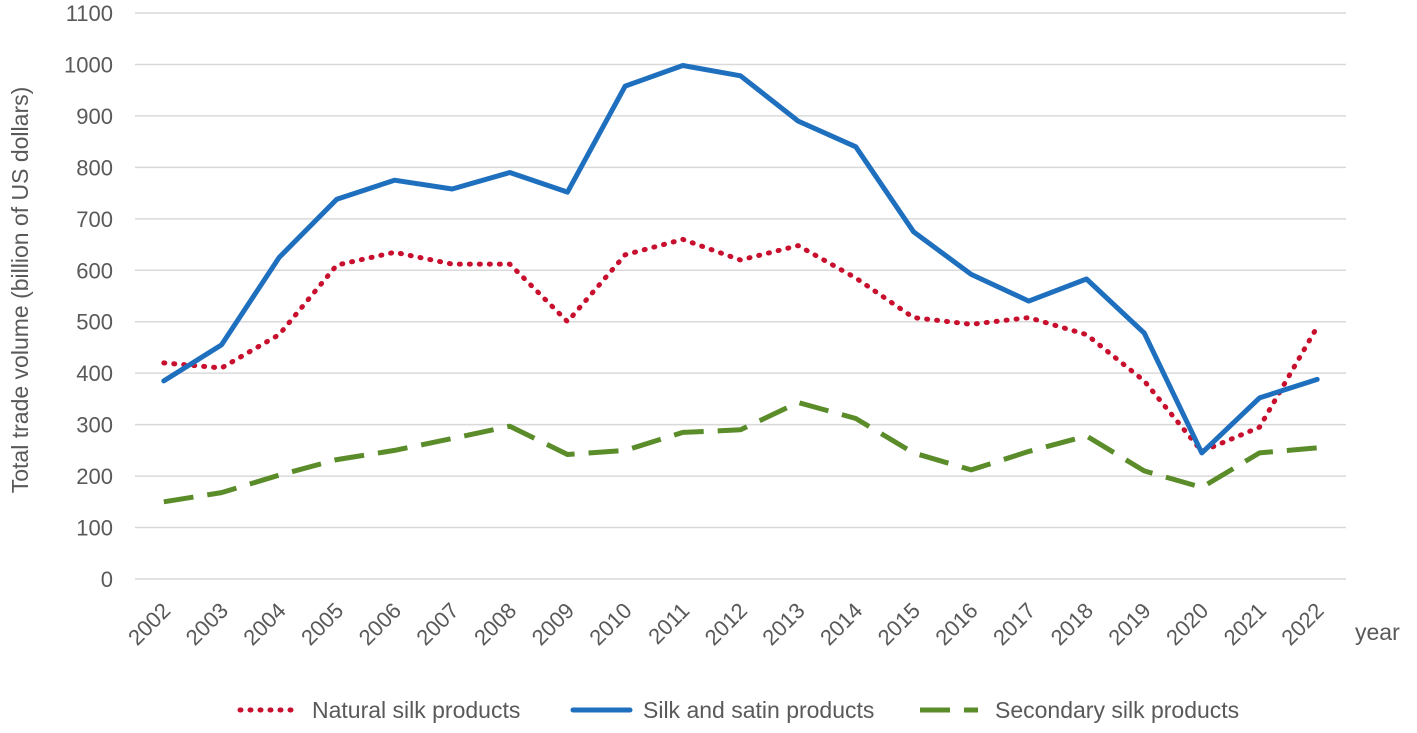  Describe the element at coordinates (94, 219) in the screenshot. I see `y-tick-label: 700` at that location.